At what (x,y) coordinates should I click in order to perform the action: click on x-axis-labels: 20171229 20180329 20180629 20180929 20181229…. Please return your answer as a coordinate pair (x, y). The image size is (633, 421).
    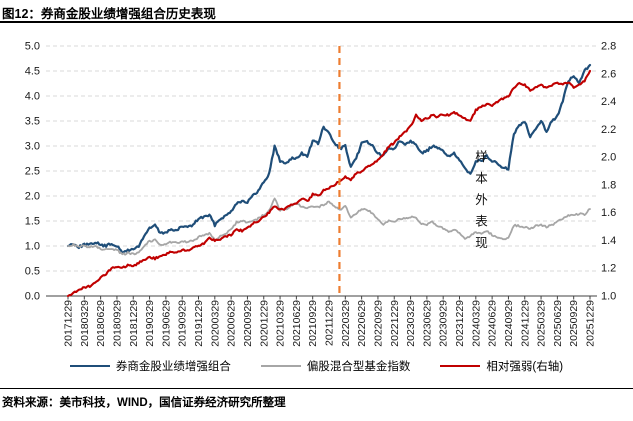
    Looking at the image, I should click on (330, 321).